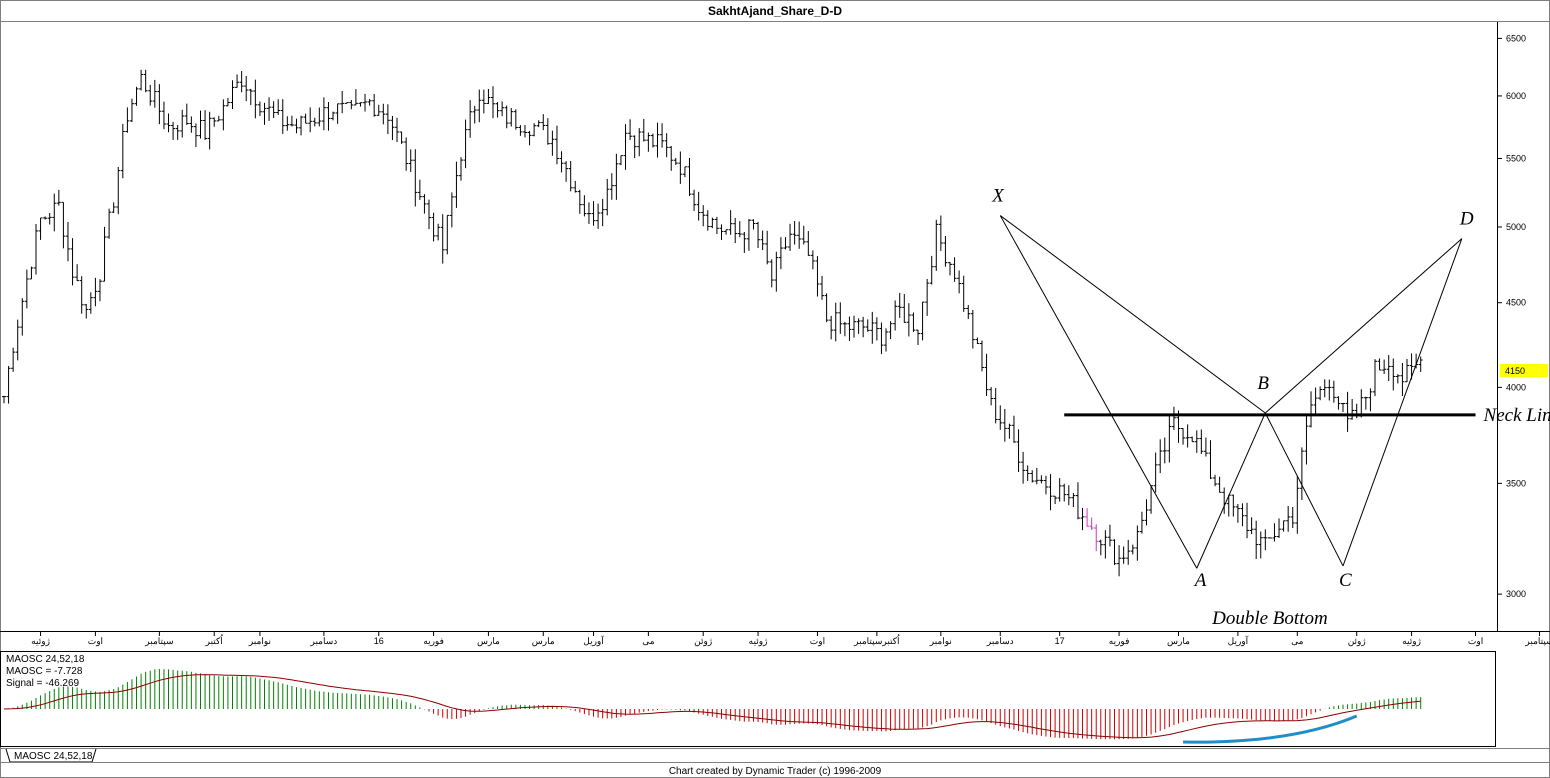  I want to click on x-tick-label: اوت, so click(1475, 641).